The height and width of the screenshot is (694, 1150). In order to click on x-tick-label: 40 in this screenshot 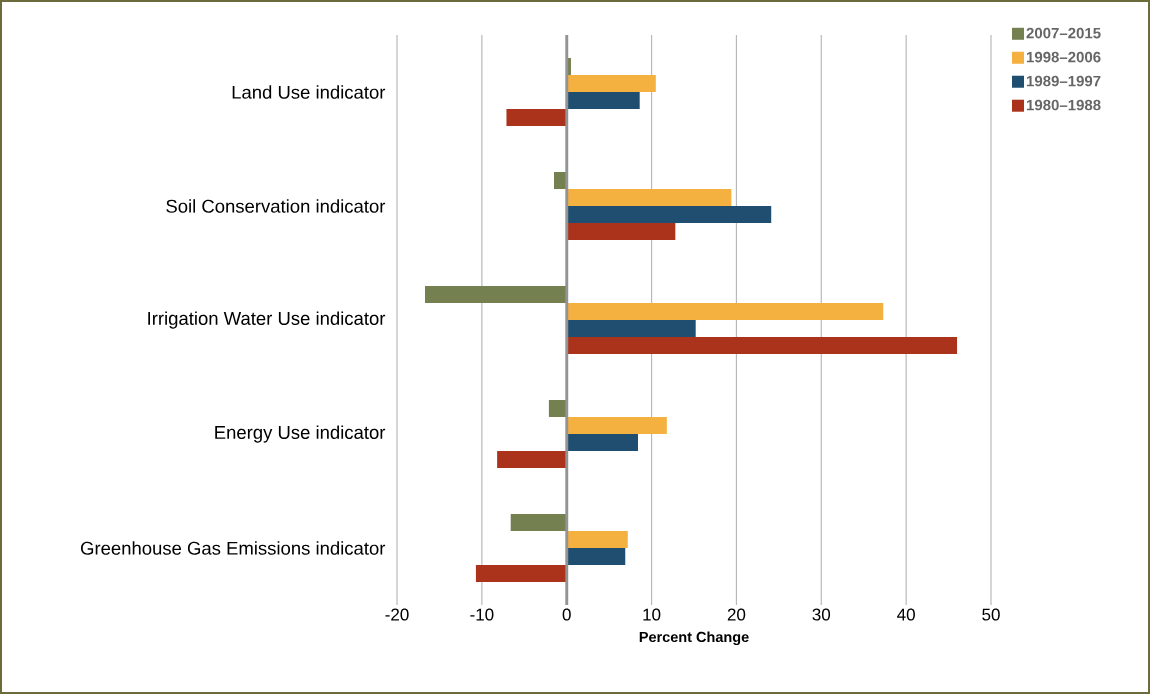, I will do `click(906, 614)`.